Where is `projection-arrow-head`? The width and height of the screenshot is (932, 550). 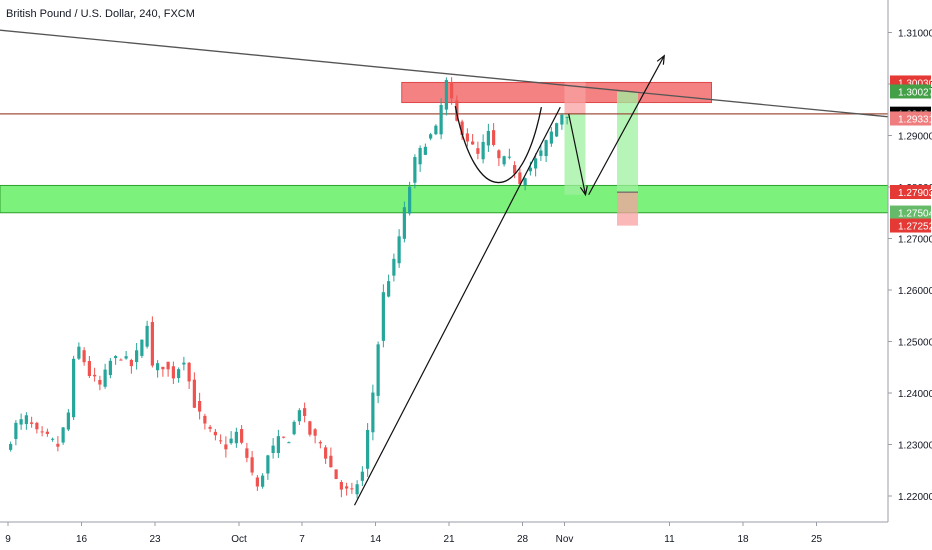
projection-arrow-head is located at coordinates (660, 59).